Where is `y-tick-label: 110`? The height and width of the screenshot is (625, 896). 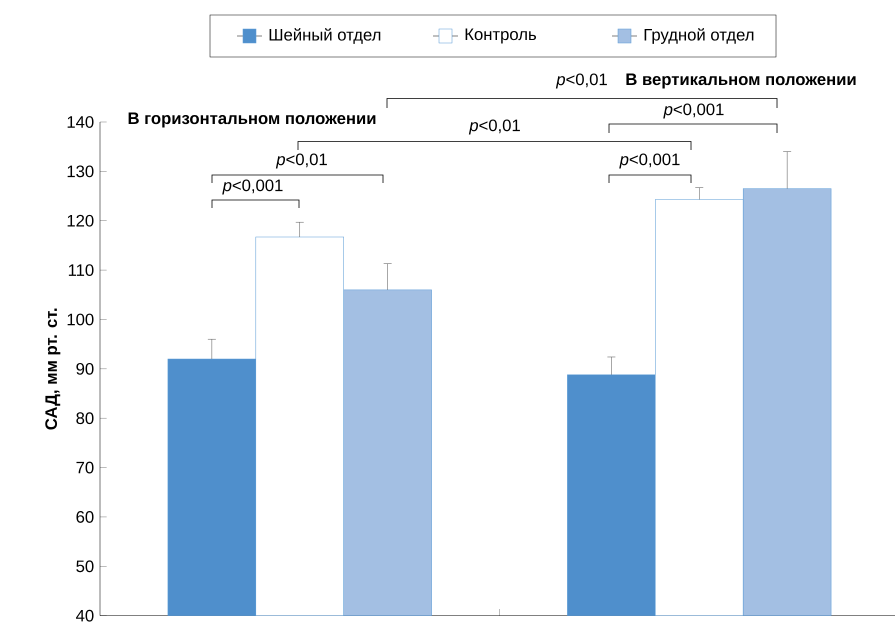 y-tick-label: 110 is located at coordinates (81, 270).